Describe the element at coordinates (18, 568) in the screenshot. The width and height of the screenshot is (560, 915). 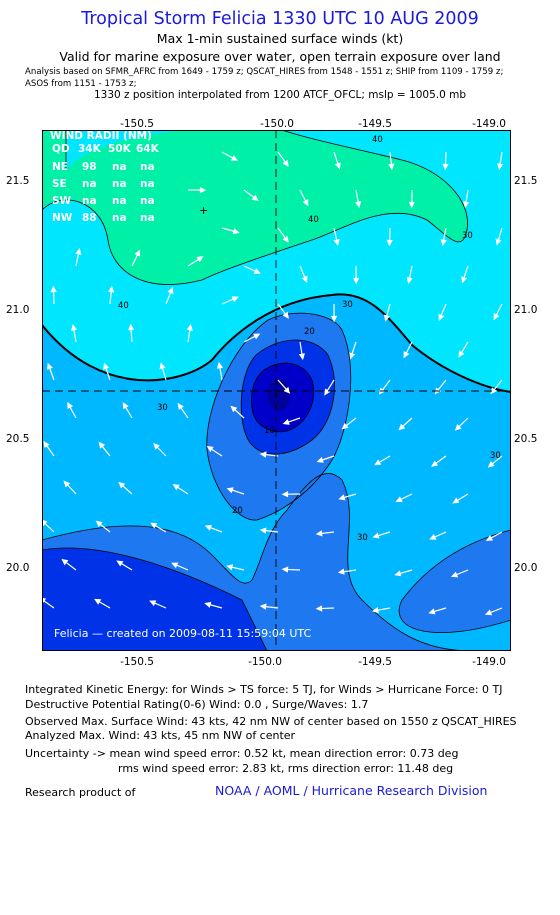
I see `lat-tick-left: 20.0` at that location.